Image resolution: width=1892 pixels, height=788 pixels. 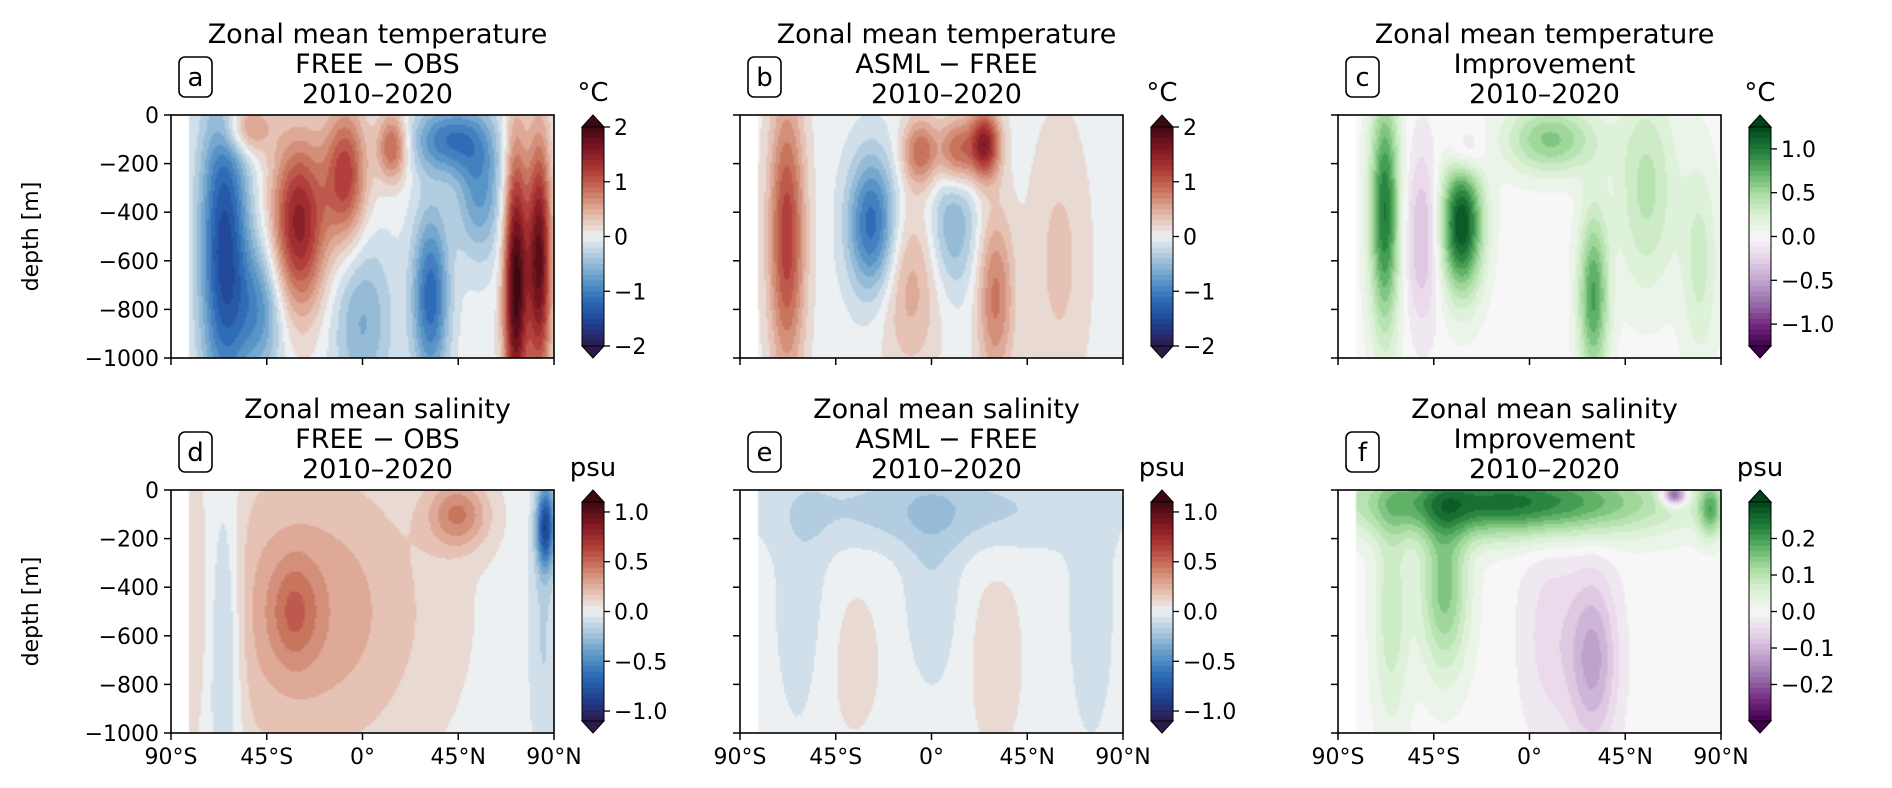 I want to click on panel-title-line: Zonal mean salinity, so click(x=377, y=409).